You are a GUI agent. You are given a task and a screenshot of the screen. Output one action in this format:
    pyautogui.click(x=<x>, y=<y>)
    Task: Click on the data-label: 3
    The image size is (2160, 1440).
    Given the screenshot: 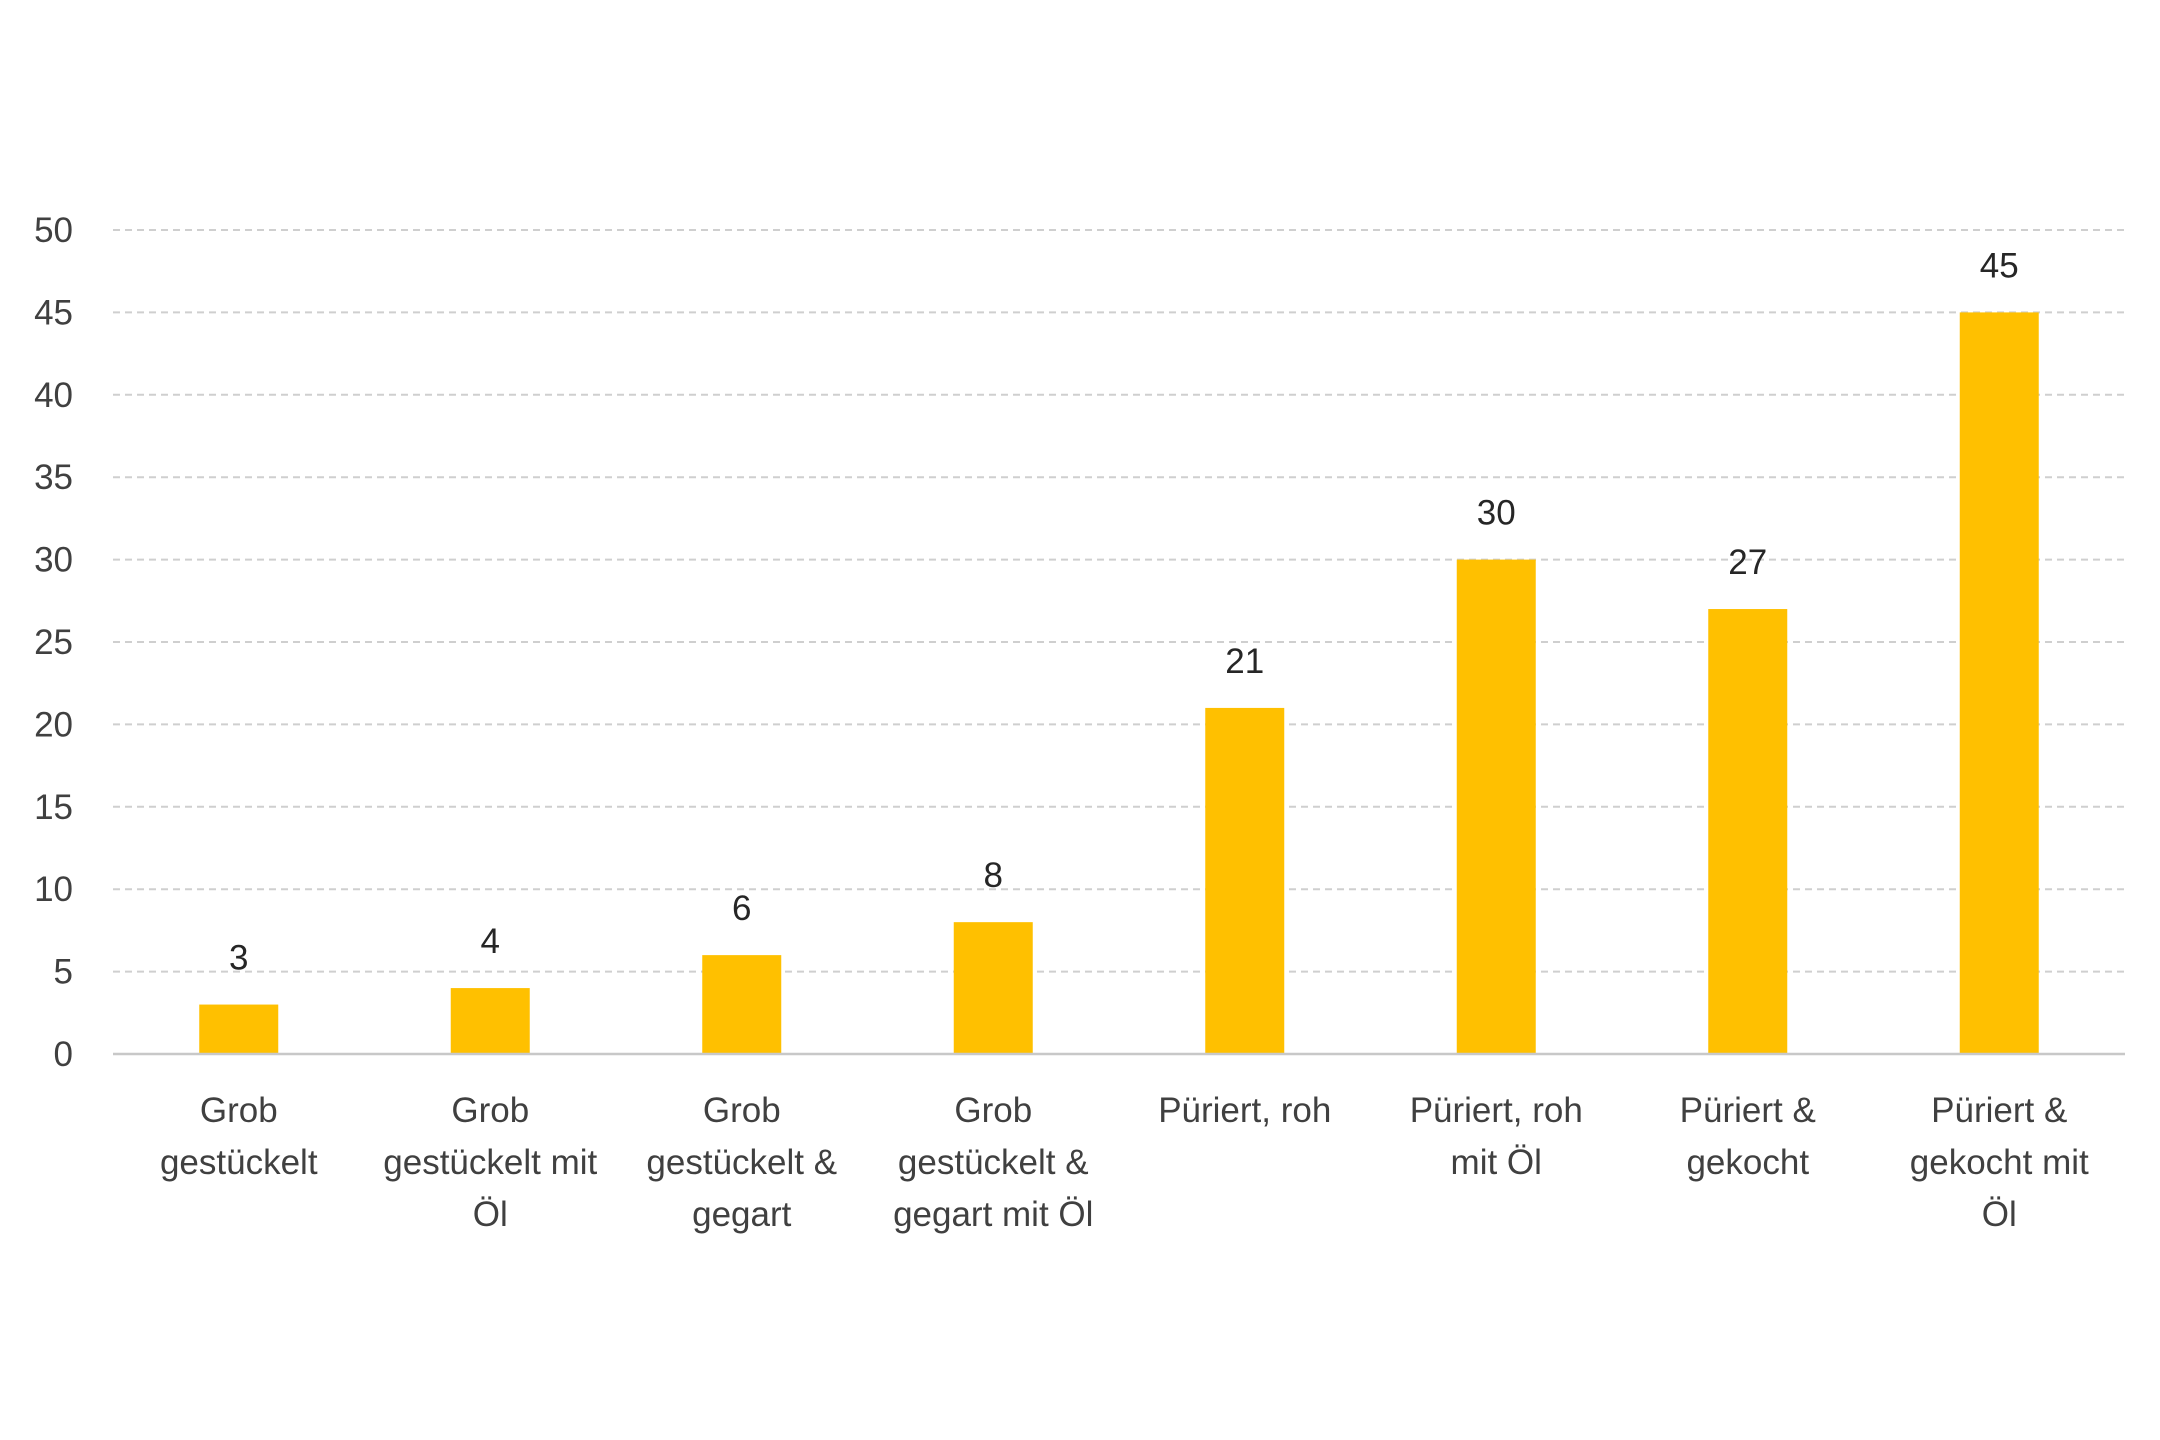 What is the action you would take?
    pyautogui.click(x=238, y=958)
    